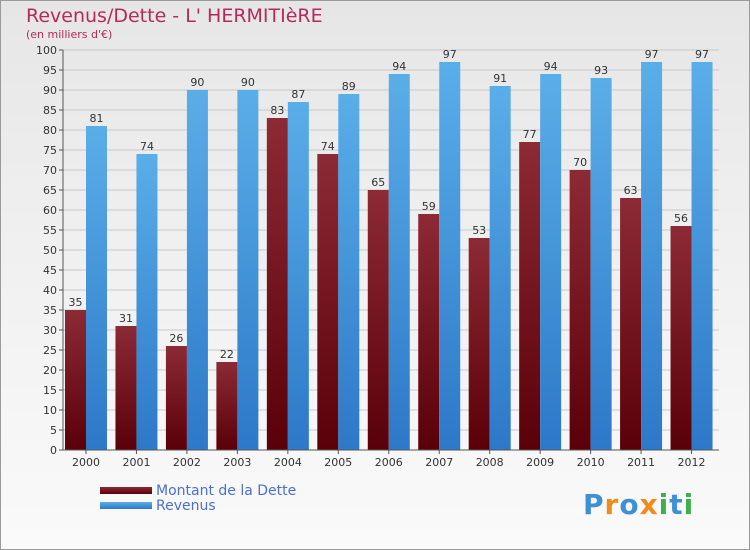 The image size is (750, 550). What do you see at coordinates (176, 338) in the screenshot?
I see `data-label-dette: 26` at bounding box center [176, 338].